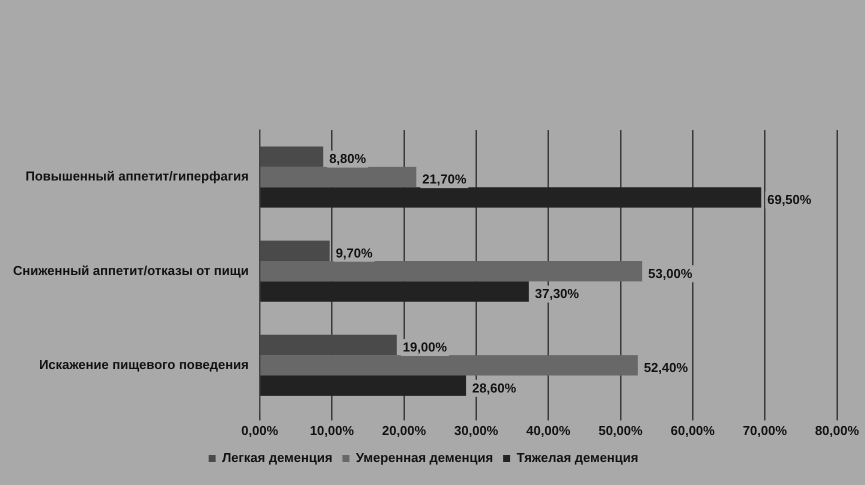 This screenshot has height=485, width=865. Describe the element at coordinates (494, 388) in the screenshot. I see `data-label: 28,60%` at that location.